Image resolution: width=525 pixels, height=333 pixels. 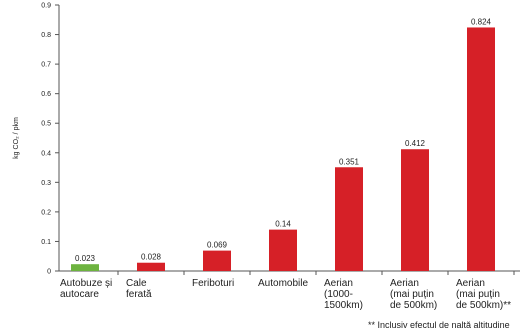 I want to click on x-tick-label: Feriboturi, so click(x=213, y=283).